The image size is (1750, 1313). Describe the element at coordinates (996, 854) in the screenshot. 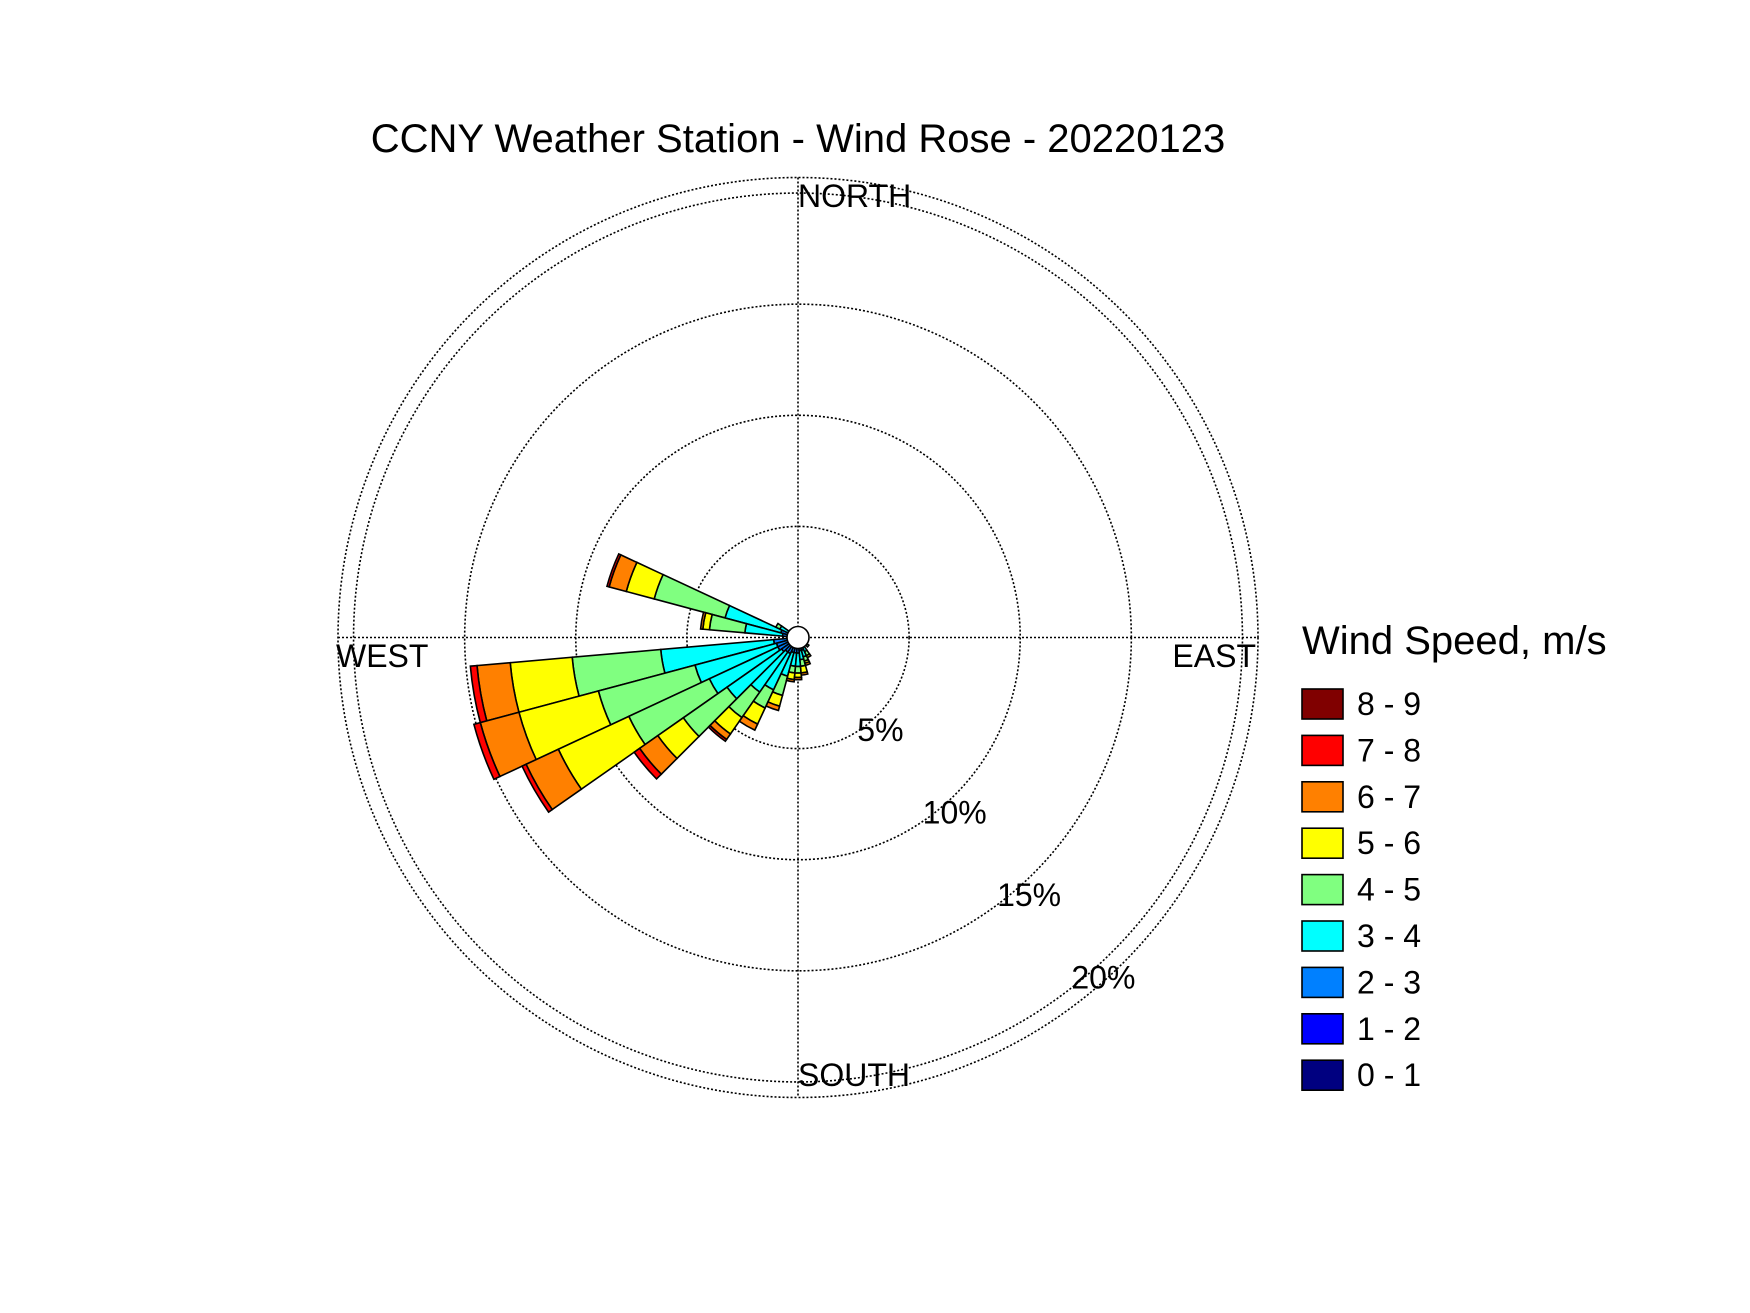

I see `radial-tick-labels: 5% 10% 15% 20%` at that location.